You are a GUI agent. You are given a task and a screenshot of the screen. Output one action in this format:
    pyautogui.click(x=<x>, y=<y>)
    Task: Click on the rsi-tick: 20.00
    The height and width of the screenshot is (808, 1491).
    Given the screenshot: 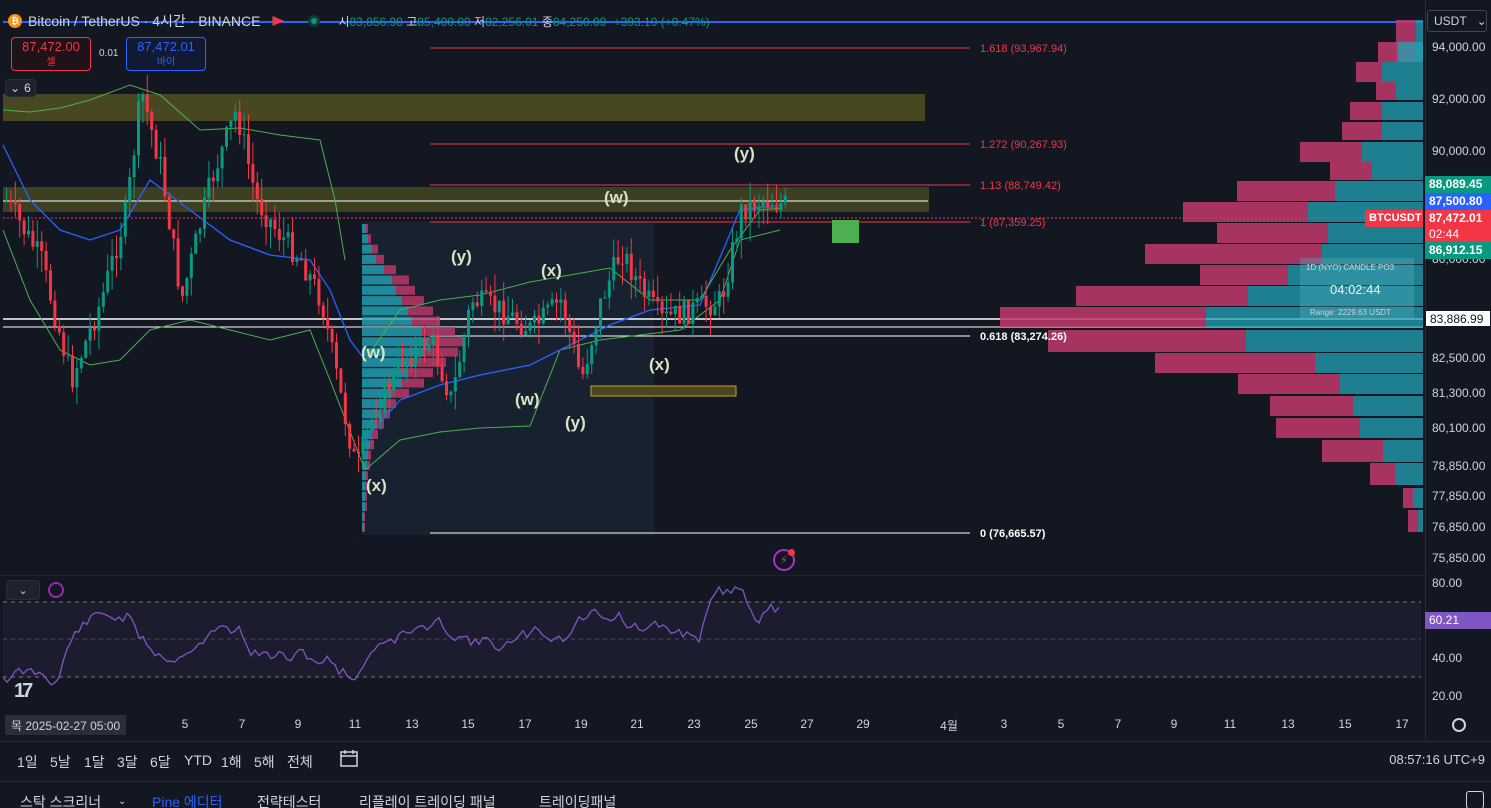 What is the action you would take?
    pyautogui.click(x=1447, y=696)
    